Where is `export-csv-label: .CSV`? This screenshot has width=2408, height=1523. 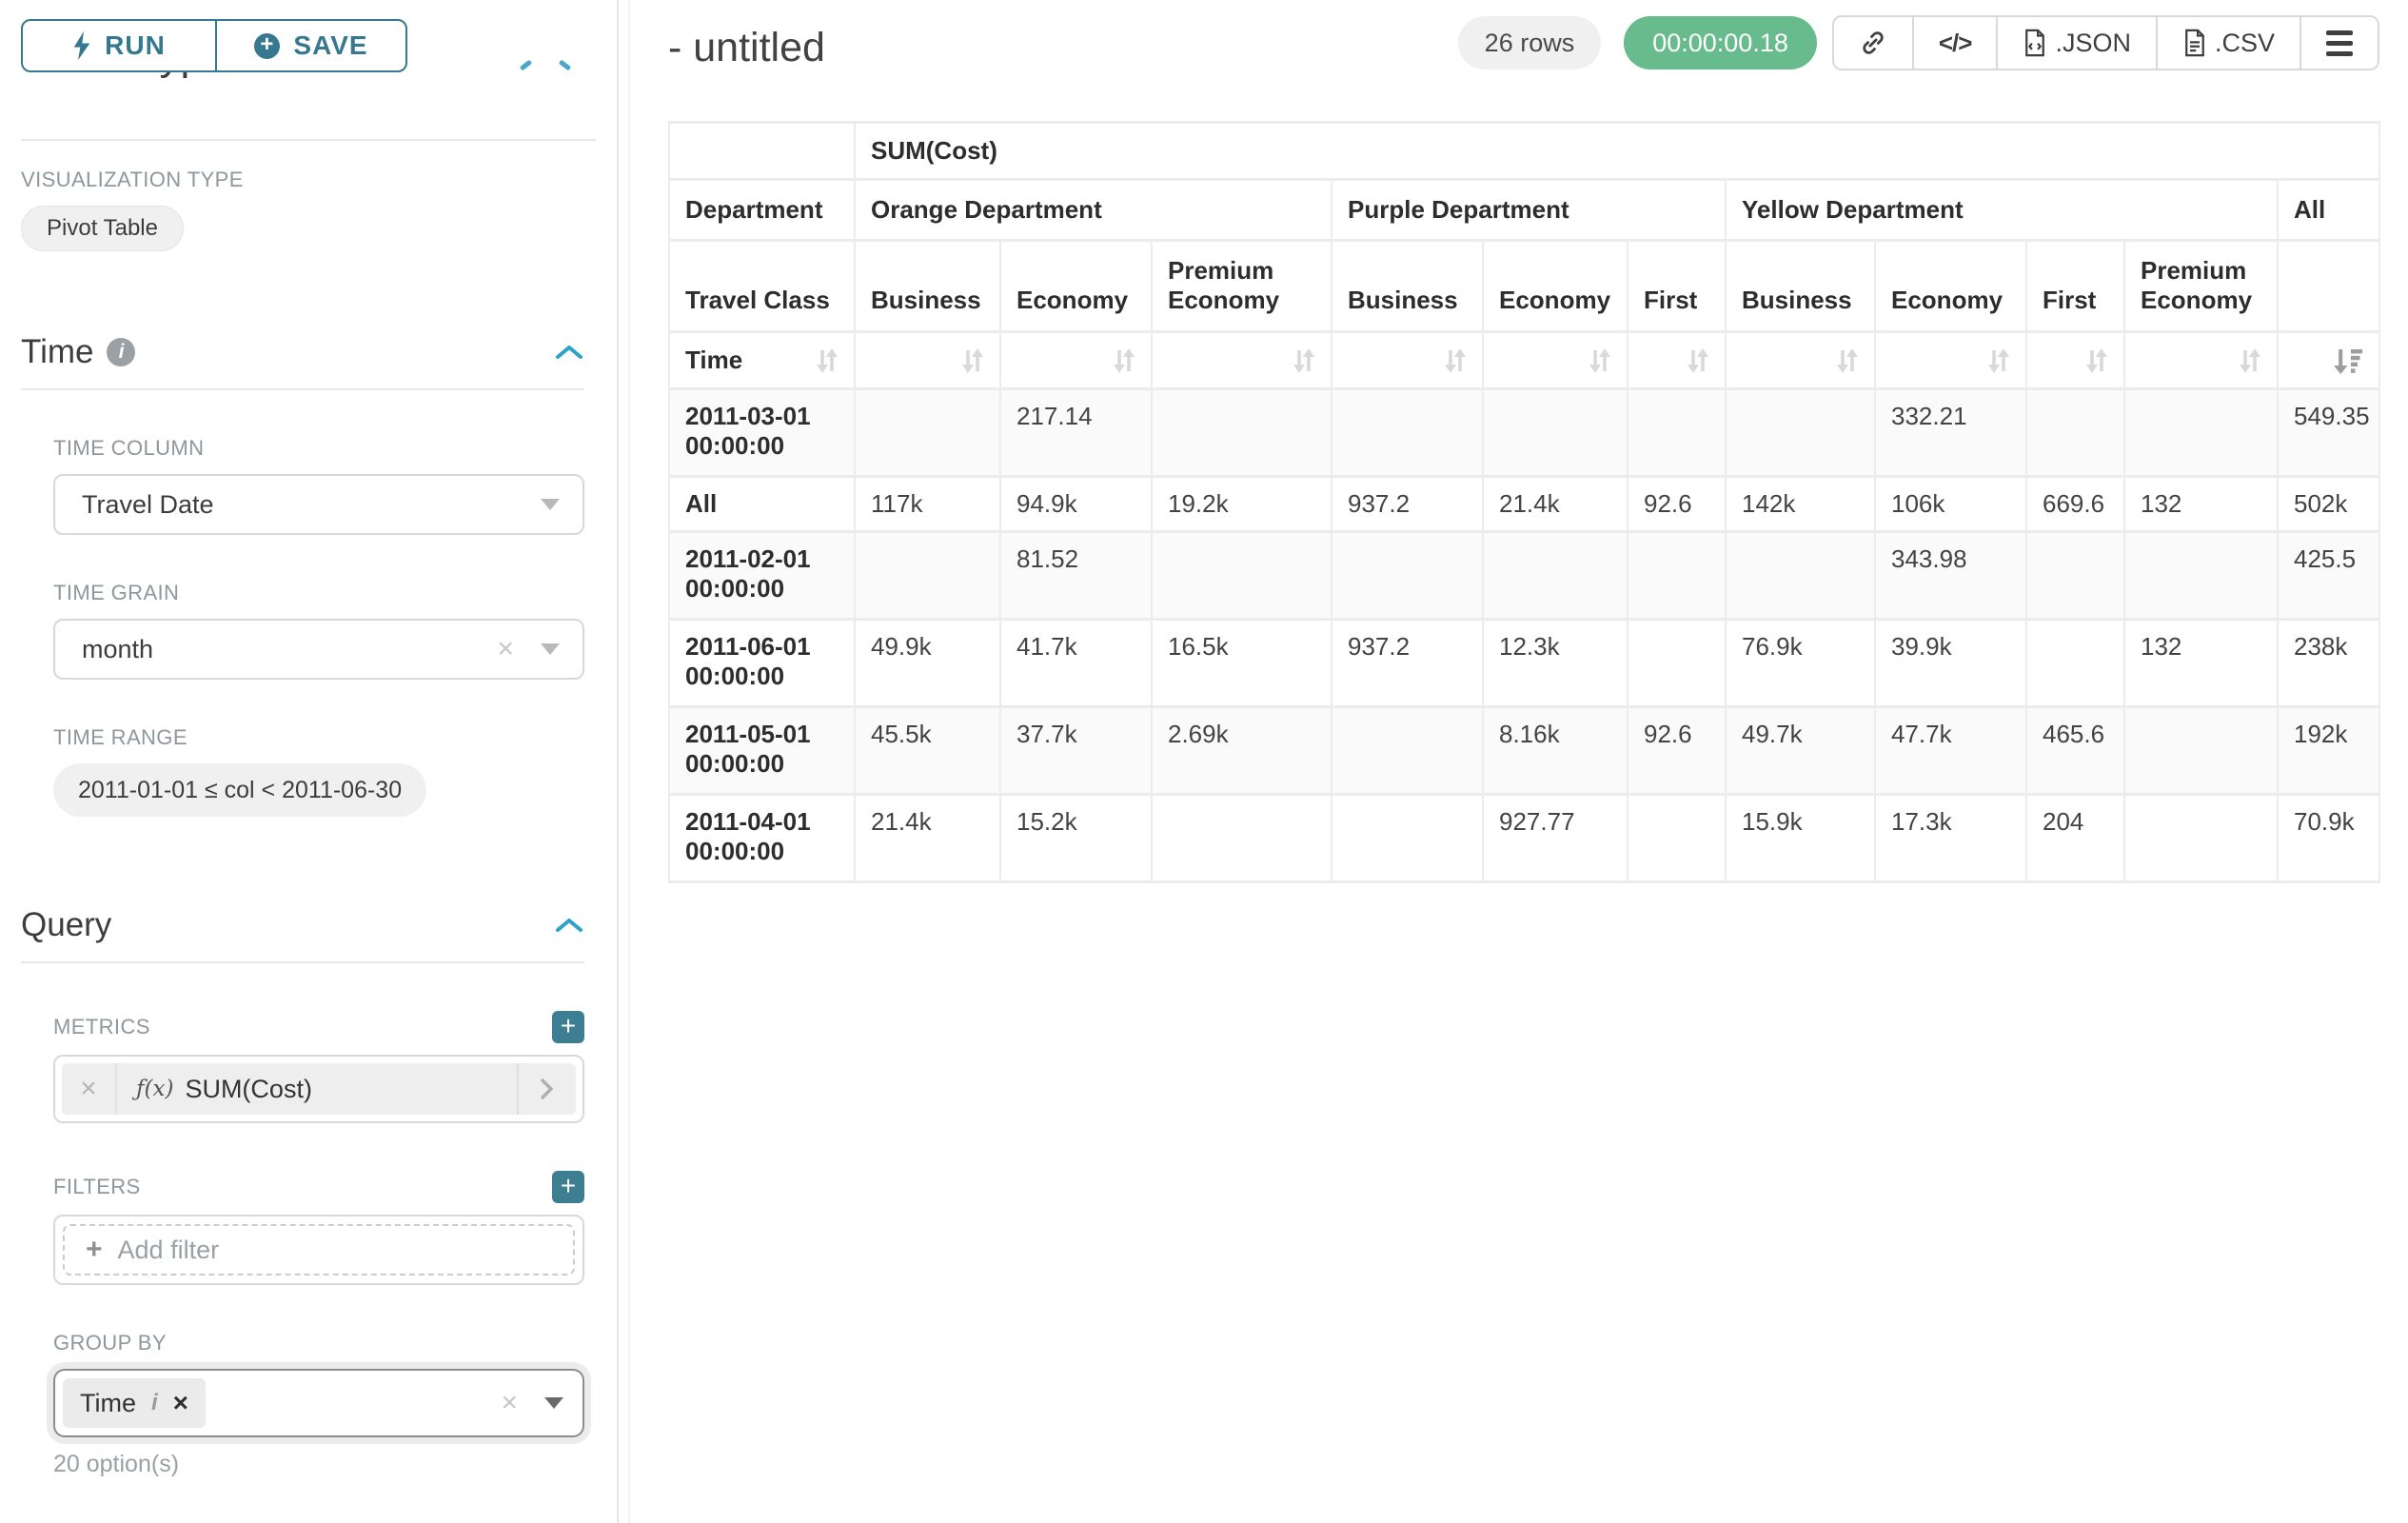 export-csv-label: .CSV is located at coordinates (2244, 43).